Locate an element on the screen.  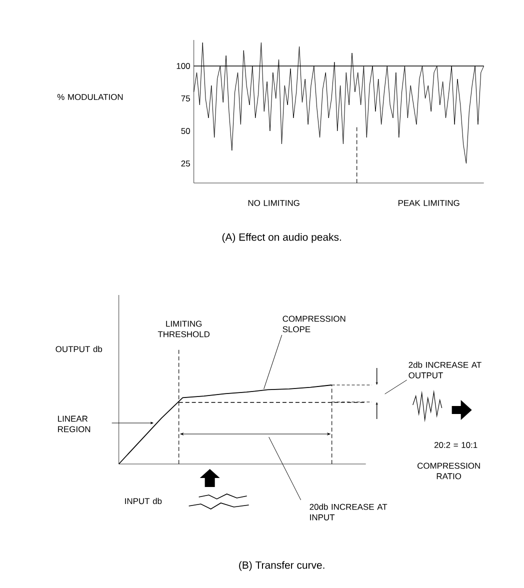
text: 20db INCREASE AT INPUT is located at coordinates (349, 512).